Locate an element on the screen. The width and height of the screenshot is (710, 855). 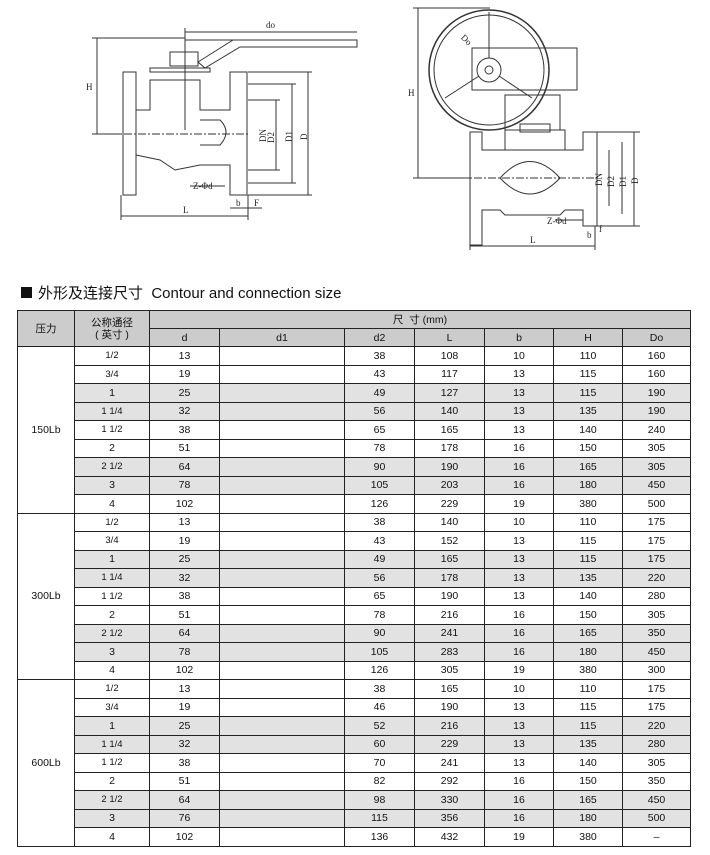
table-row: 1 1/4 32 56 140 13 135 190 is located at coordinates (355, 411).